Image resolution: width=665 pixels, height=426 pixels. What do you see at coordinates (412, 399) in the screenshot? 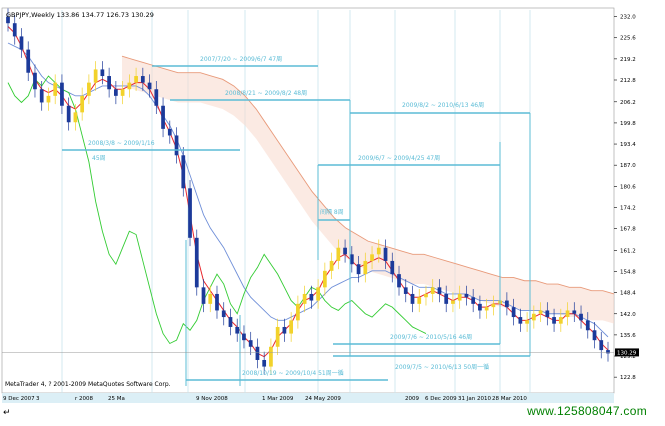
I see `x-tick-label: 2009` at bounding box center [412, 399].